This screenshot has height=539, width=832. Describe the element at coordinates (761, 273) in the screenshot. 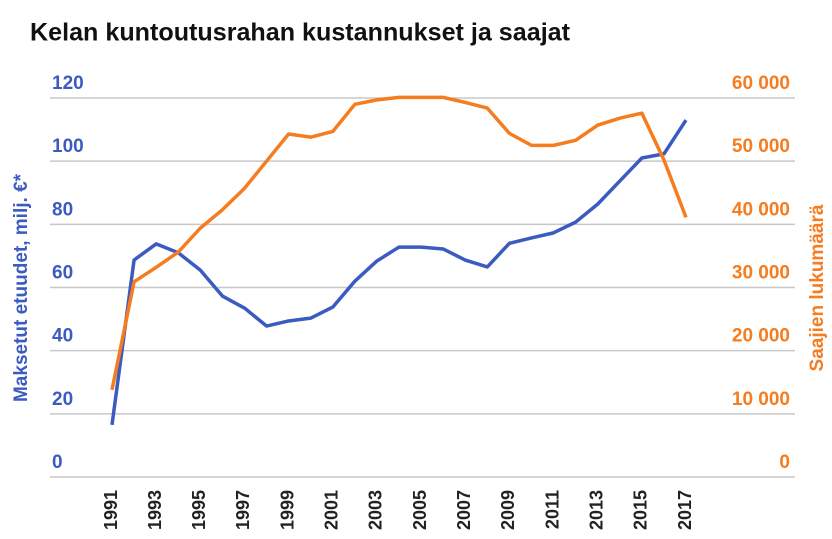

I see `y2-tick-label: 30 000` at that location.